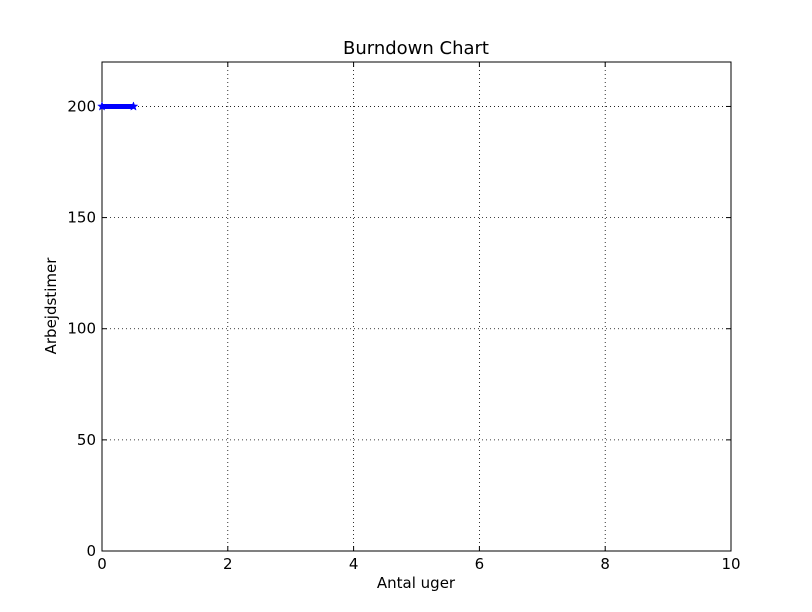  I want to click on chart-title: Burndown Chart, so click(416, 48).